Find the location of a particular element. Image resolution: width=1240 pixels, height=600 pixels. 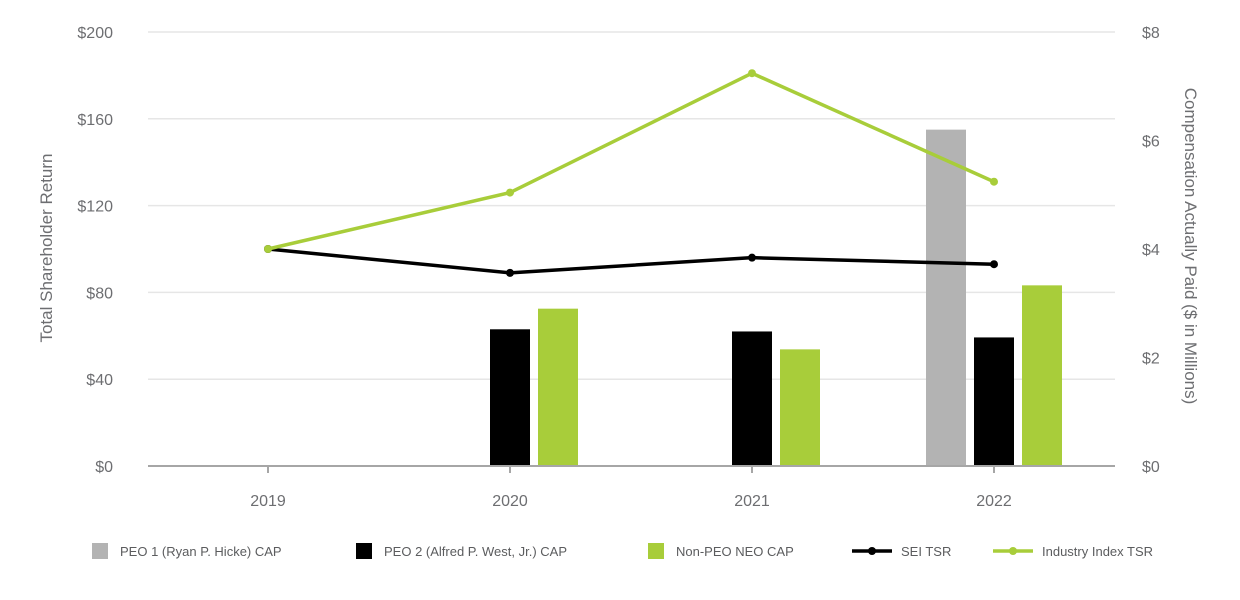

x-tick-label: 2022 is located at coordinates (994, 501).